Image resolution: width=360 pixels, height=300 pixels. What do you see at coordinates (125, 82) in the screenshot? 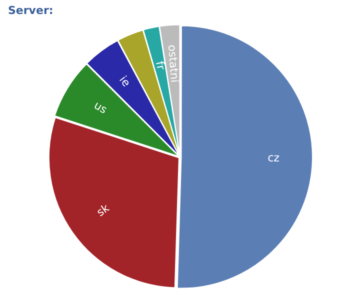
I see `slice-label: ie` at bounding box center [125, 82].